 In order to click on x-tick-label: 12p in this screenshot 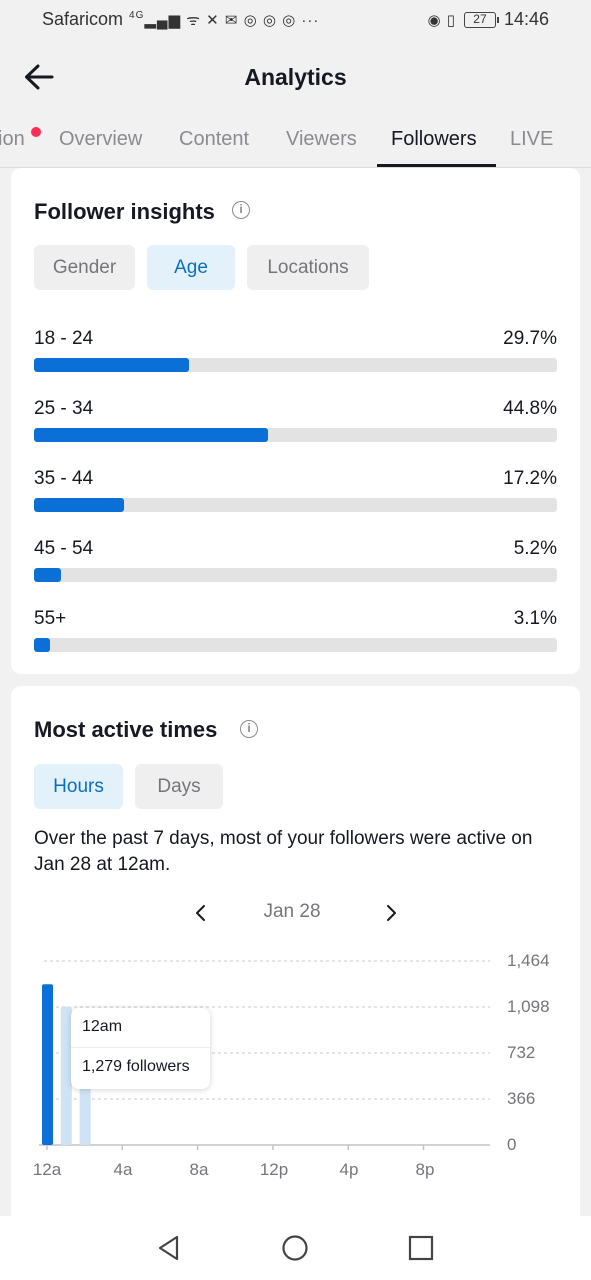, I will do `click(274, 1169)`.